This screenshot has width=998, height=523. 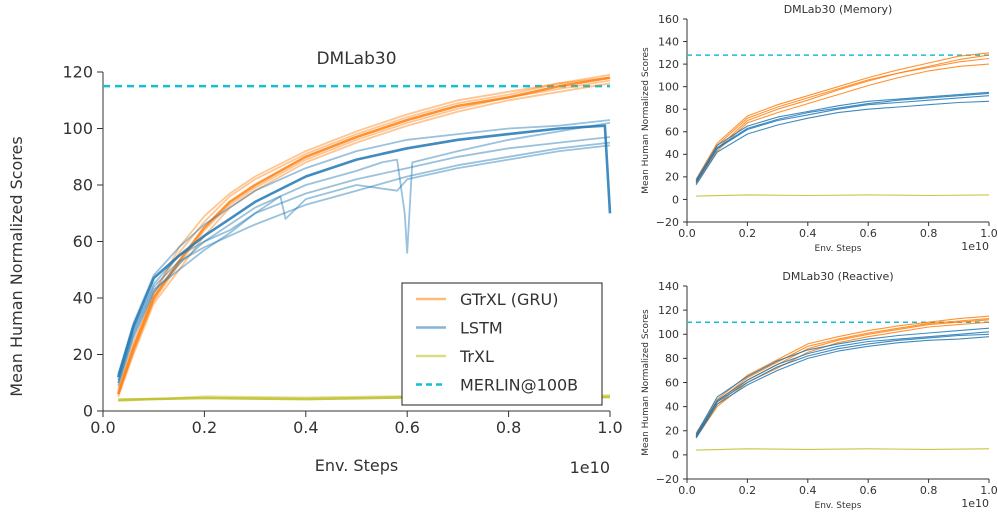 What do you see at coordinates (509, 299) in the screenshot?
I see `legend-label: GTrXL (GRU)` at bounding box center [509, 299].